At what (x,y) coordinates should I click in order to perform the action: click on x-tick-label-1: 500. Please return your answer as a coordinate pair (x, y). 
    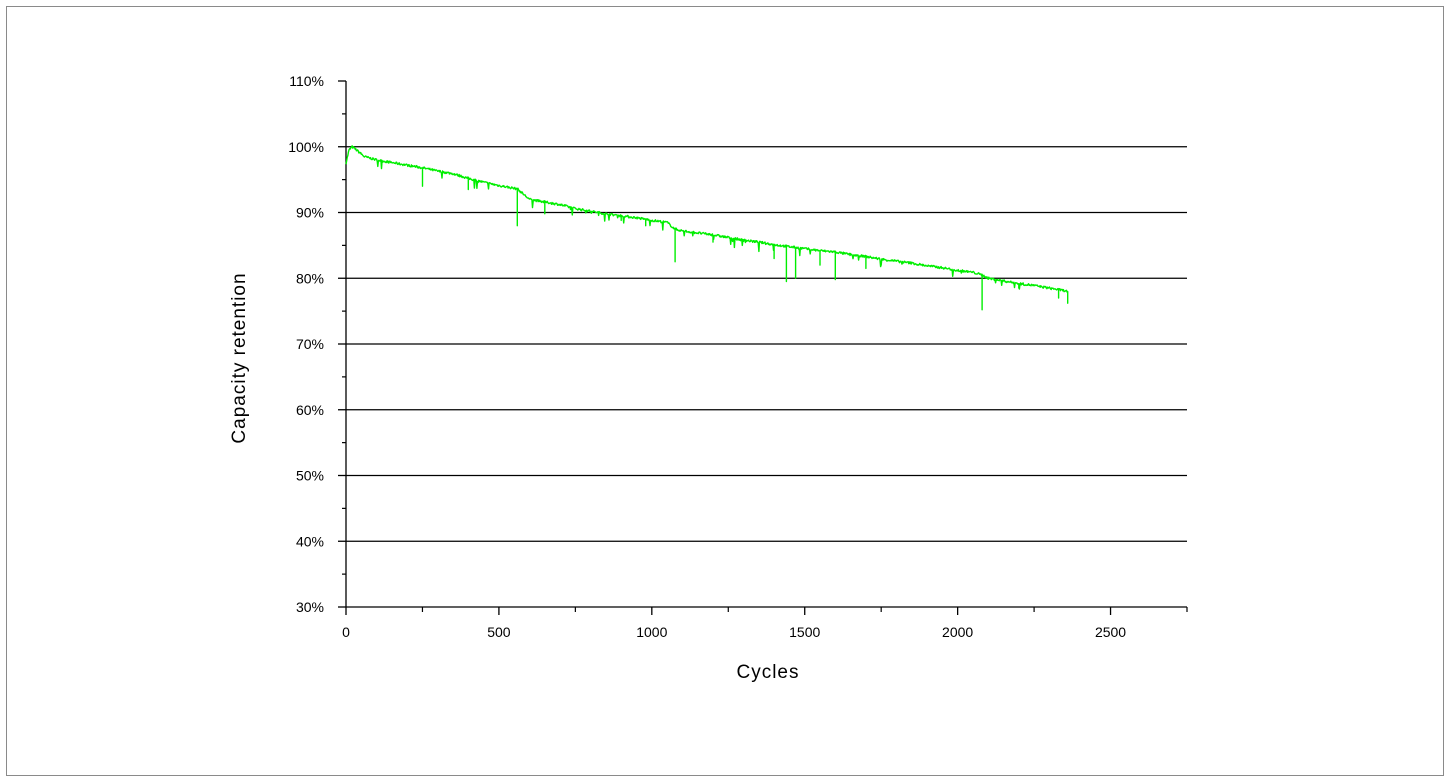
    Looking at the image, I should click on (499, 632).